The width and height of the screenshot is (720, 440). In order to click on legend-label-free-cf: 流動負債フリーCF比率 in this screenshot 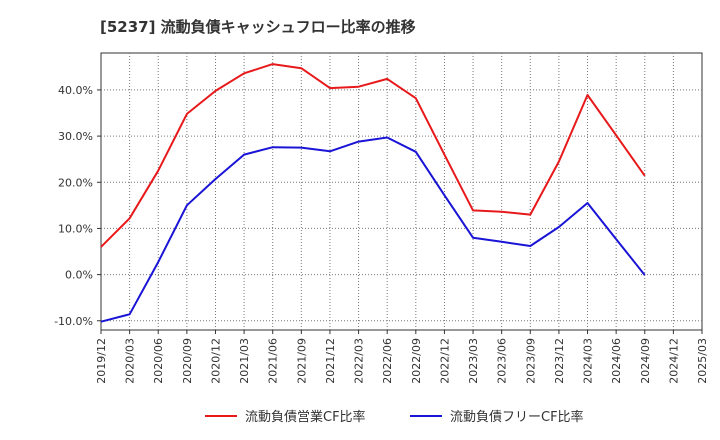, I will do `click(517, 417)`.